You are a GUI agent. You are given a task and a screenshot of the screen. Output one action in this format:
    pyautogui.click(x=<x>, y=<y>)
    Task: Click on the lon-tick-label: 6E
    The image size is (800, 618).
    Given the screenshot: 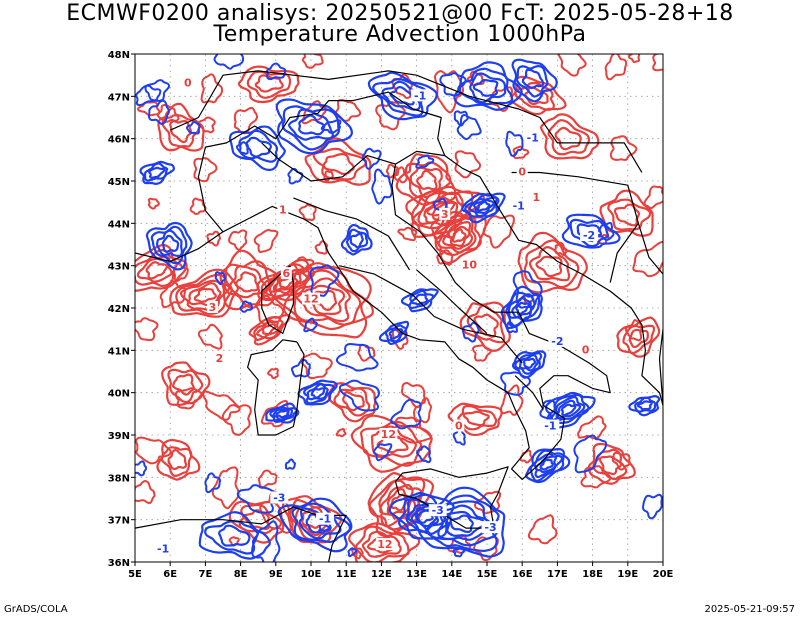 What is the action you would take?
    pyautogui.click(x=170, y=574)
    